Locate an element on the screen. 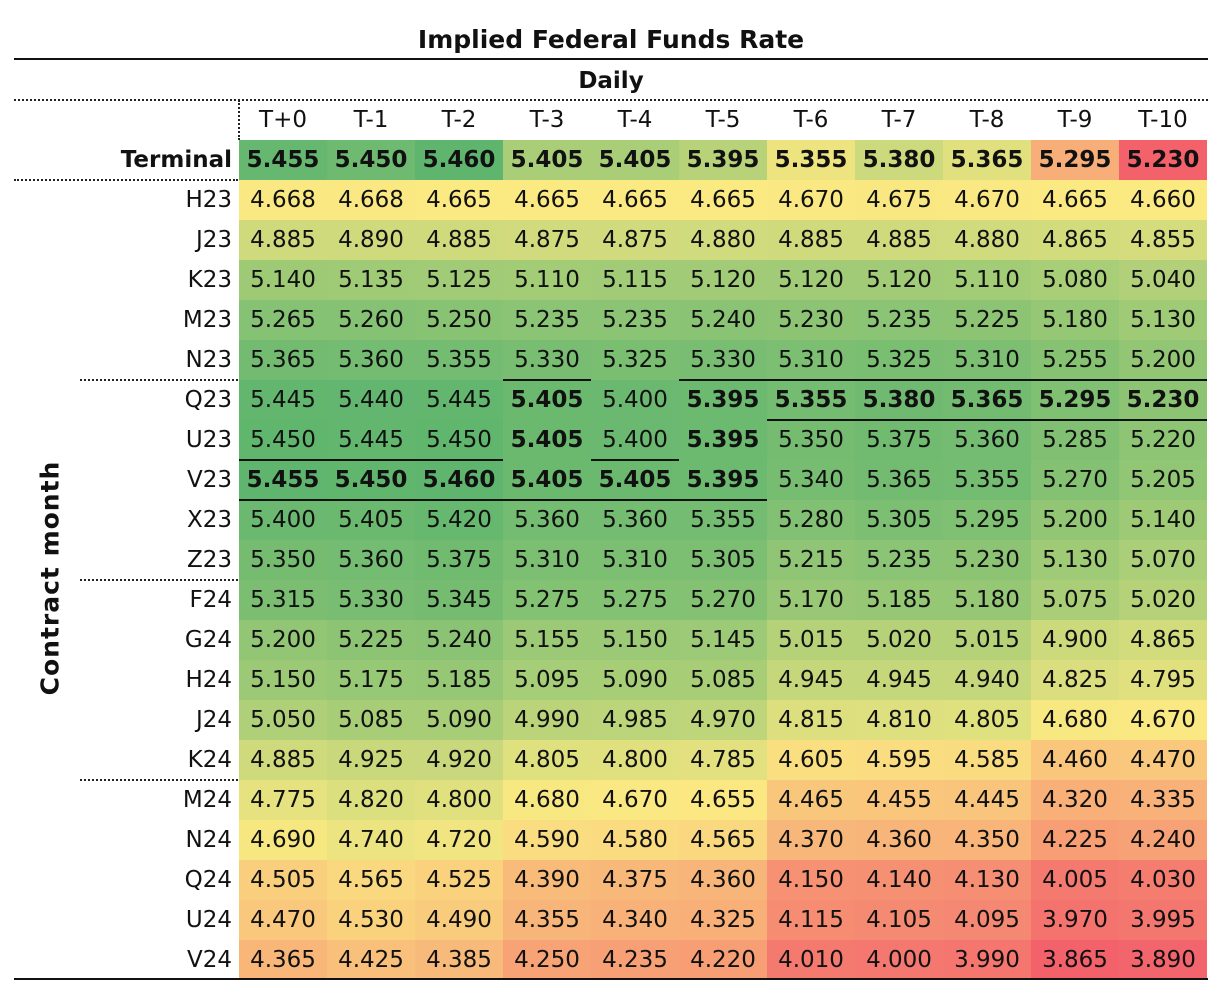  row-label: Q23 is located at coordinates (208, 400).